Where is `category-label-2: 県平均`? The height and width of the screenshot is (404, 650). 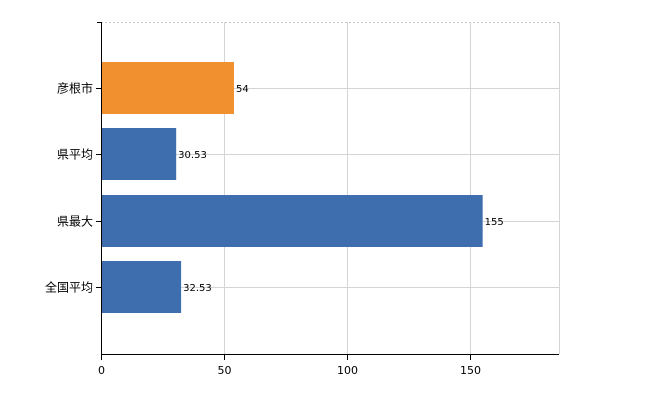 category-label-2: 県平均 is located at coordinates (75, 155).